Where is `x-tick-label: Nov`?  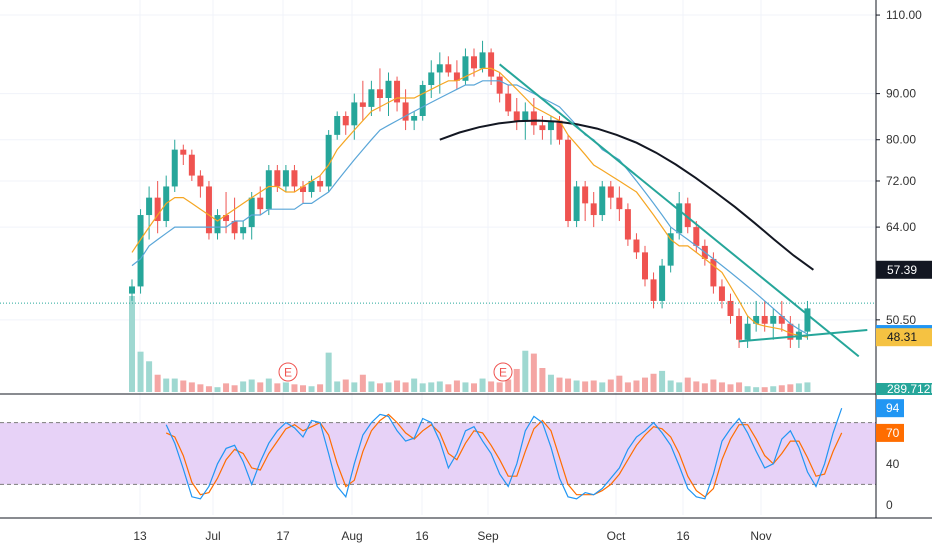 x-tick-label: Nov is located at coordinates (760, 536).